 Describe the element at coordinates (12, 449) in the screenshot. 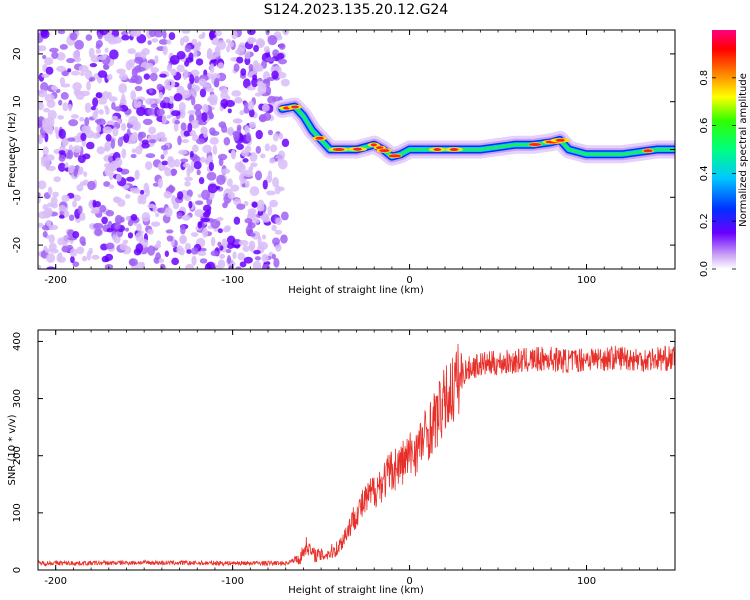

I see `snr-y-axis-label: SNR (10 * v/v)` at that location.